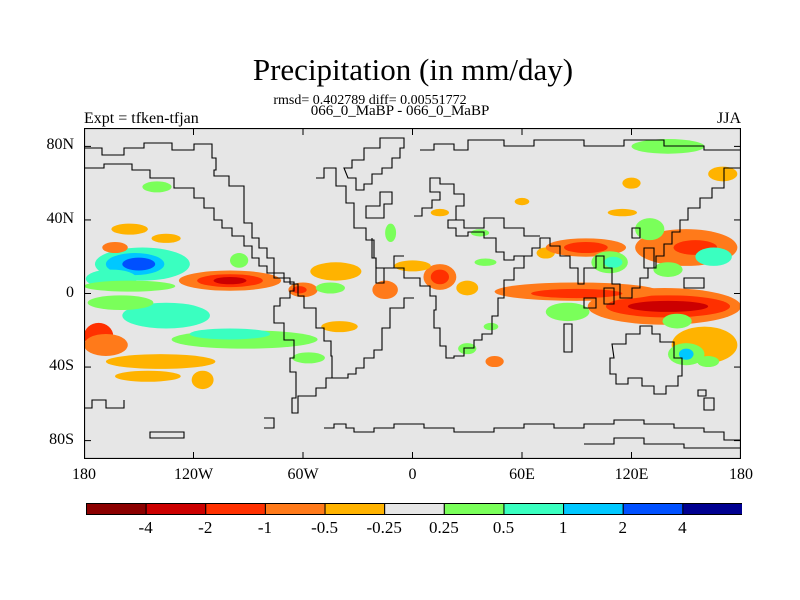 The height and width of the screenshot is (600, 800). What do you see at coordinates (522, 474) in the screenshot?
I see `x-tick-label-4: 60E` at bounding box center [522, 474].